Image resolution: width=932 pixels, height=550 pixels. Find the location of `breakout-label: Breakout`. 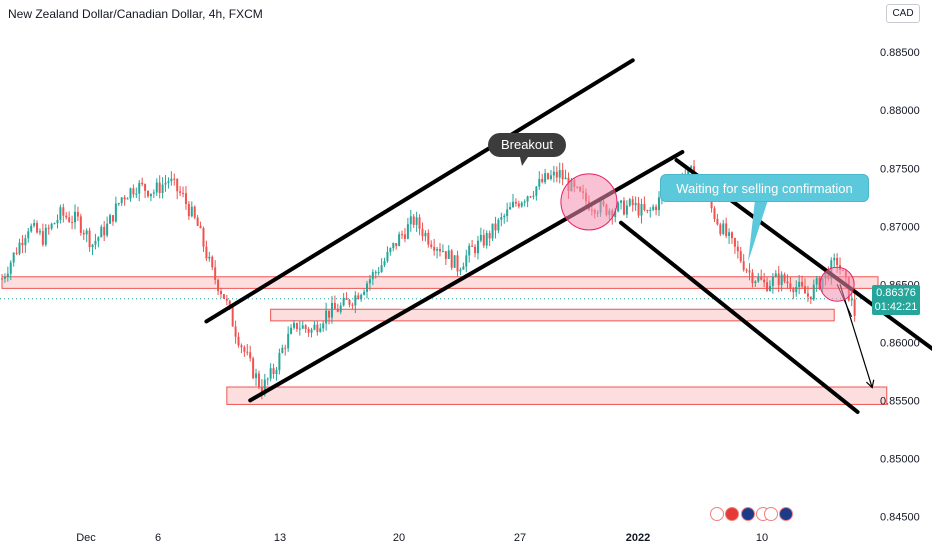

breakout-label: Breakout is located at coordinates (527, 145).